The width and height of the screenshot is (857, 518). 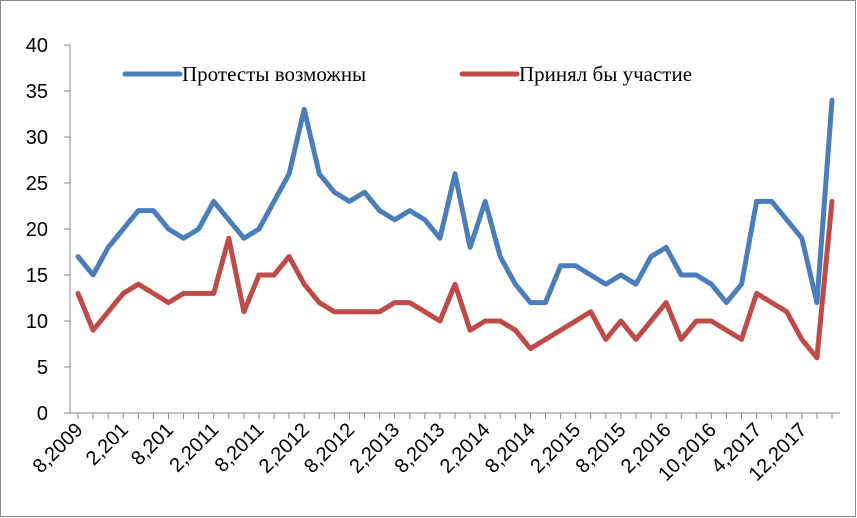 What do you see at coordinates (37, 92) in the screenshot?
I see `y-tick-label: 35` at bounding box center [37, 92].